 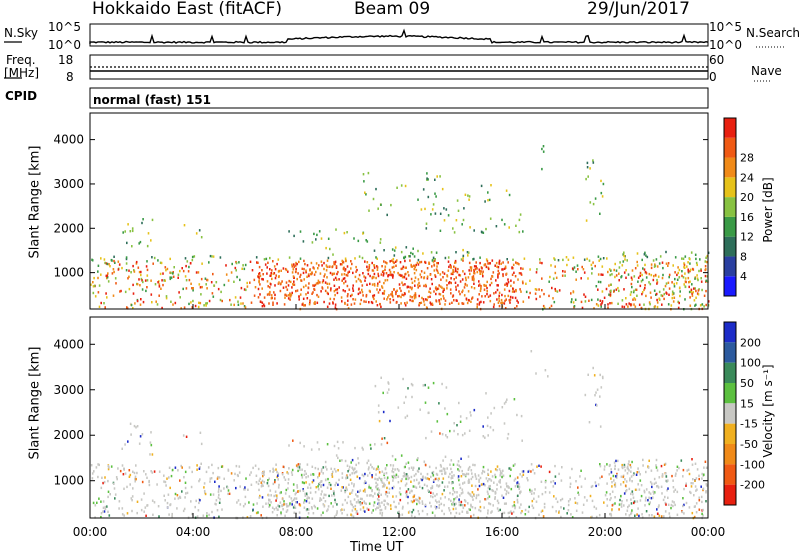 What do you see at coordinates (717, 60) in the screenshot?
I see `nave-tick-top: 60` at bounding box center [717, 60].